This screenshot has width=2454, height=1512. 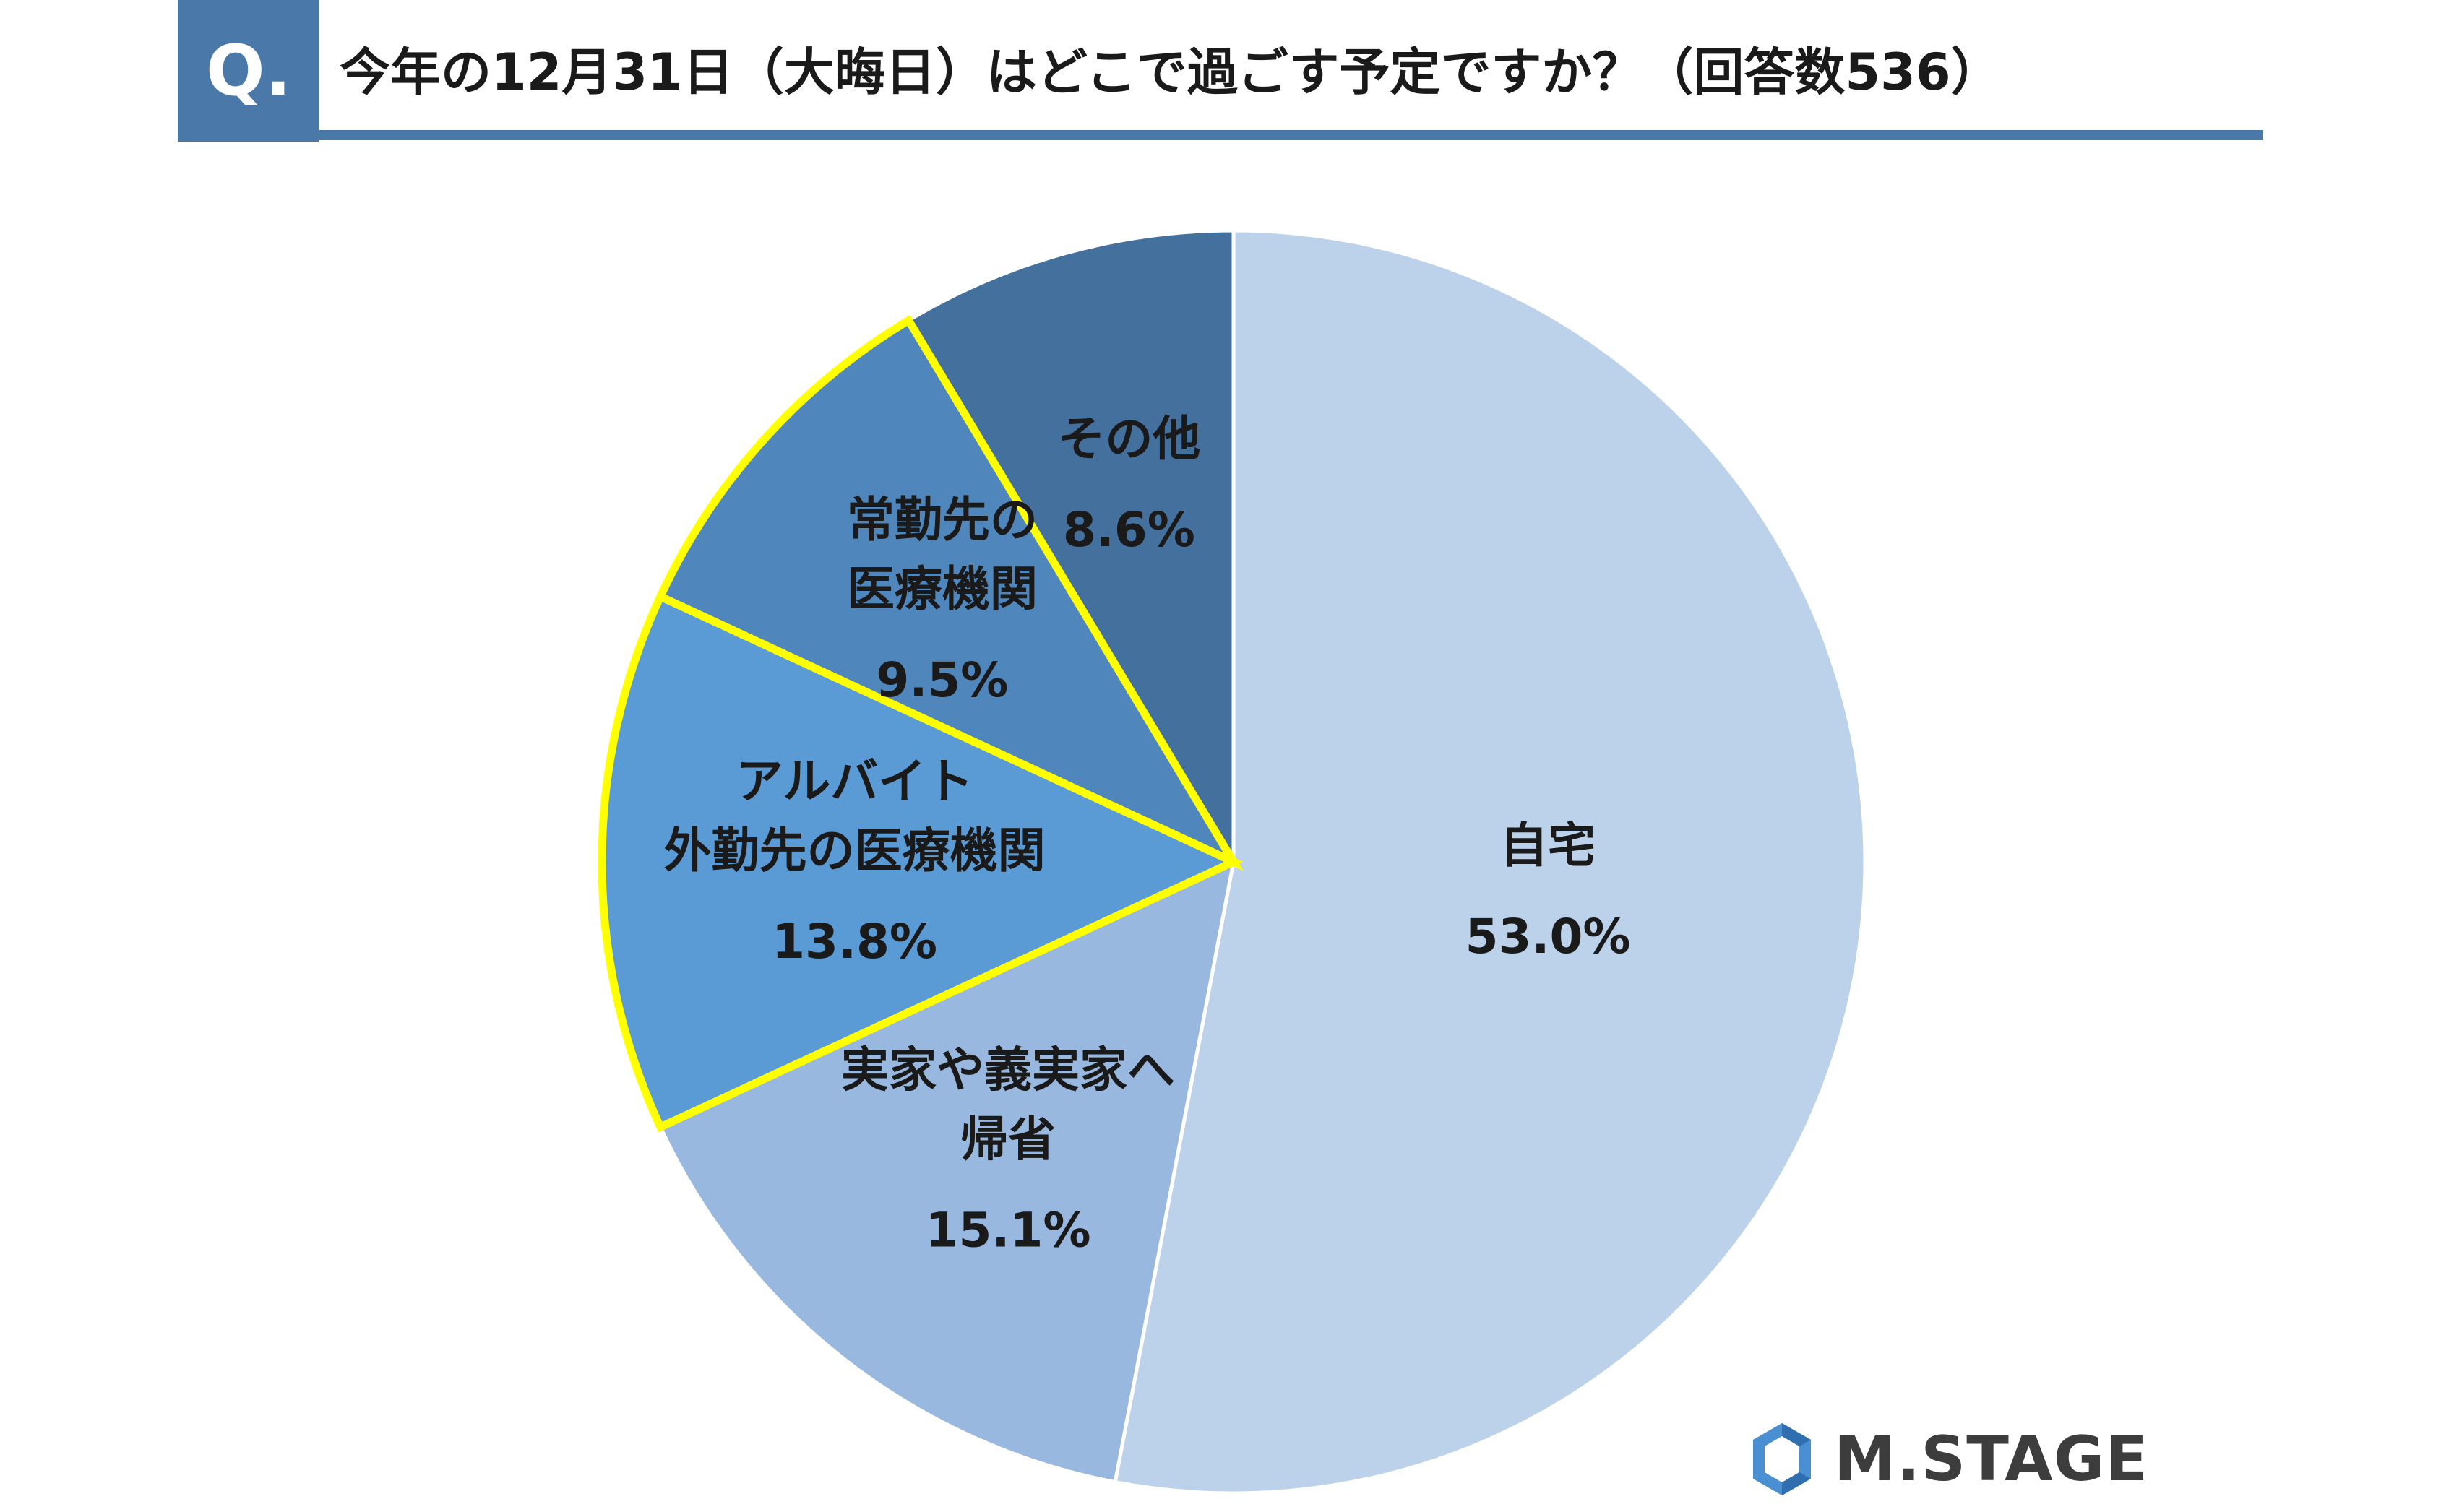 What do you see at coordinates (1782, 1459) in the screenshot?
I see `hexagon-logo-icon` at bounding box center [1782, 1459].